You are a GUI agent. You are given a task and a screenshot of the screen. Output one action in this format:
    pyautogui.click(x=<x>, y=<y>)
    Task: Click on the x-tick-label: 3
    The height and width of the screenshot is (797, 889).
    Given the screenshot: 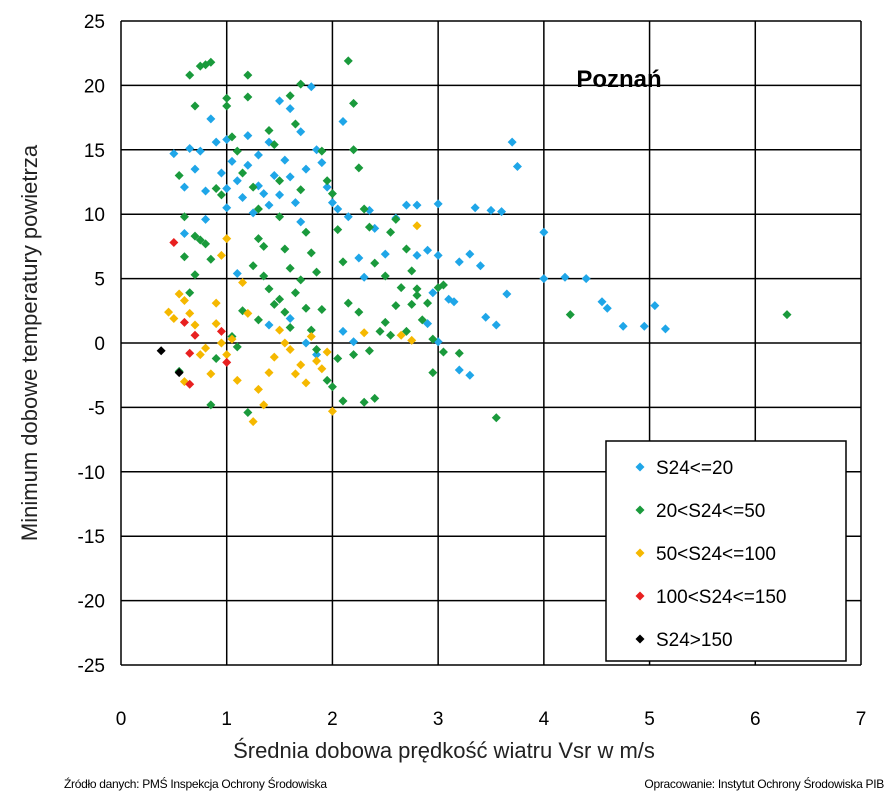 What is the action you would take?
    pyautogui.click(x=438, y=719)
    